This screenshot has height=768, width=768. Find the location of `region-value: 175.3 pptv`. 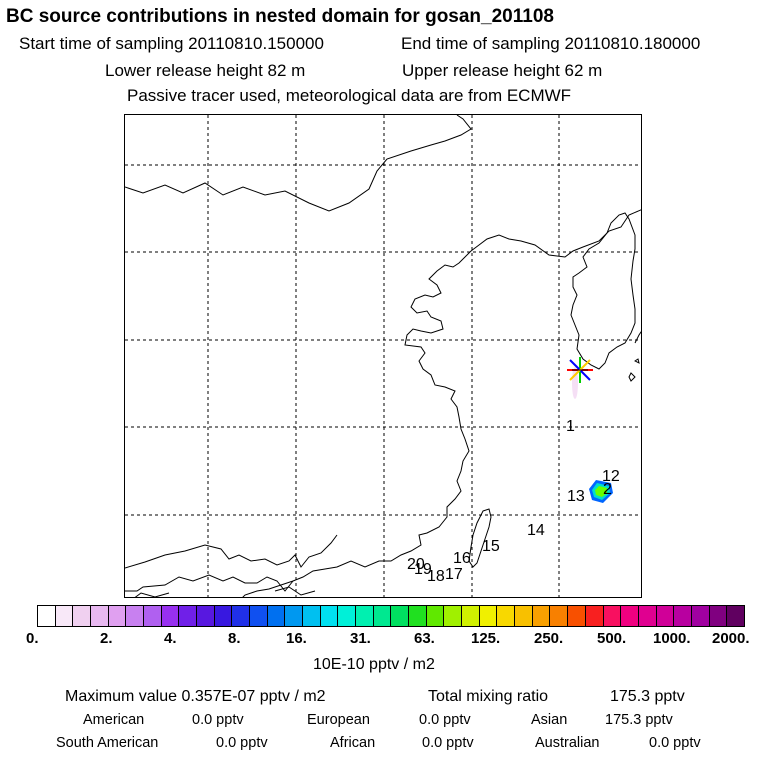

region-value: 175.3 pptv is located at coordinates (639, 720).